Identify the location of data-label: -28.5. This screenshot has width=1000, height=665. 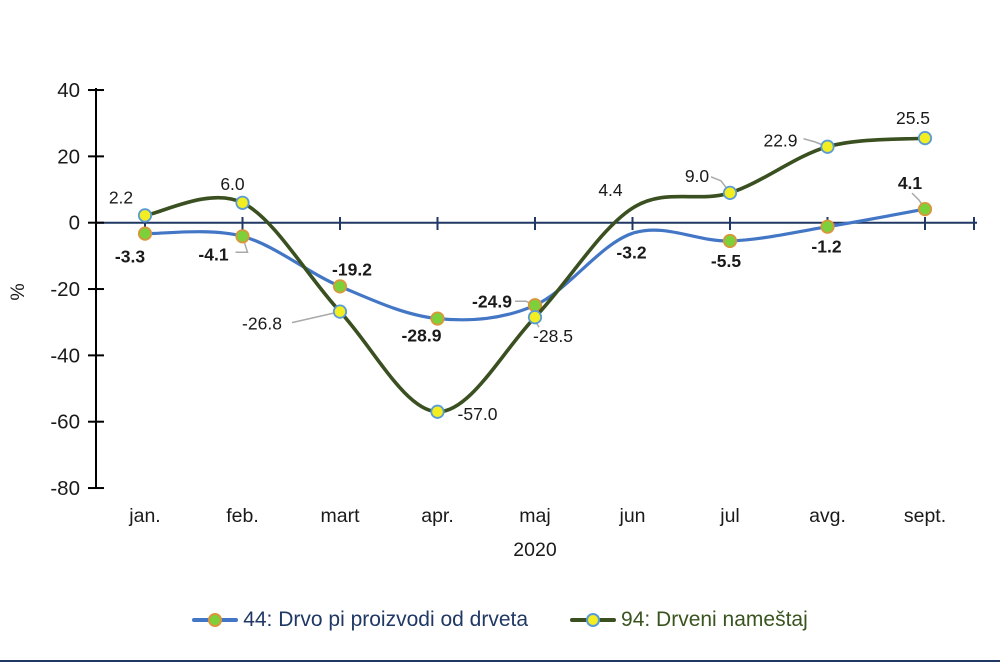
(553, 336).